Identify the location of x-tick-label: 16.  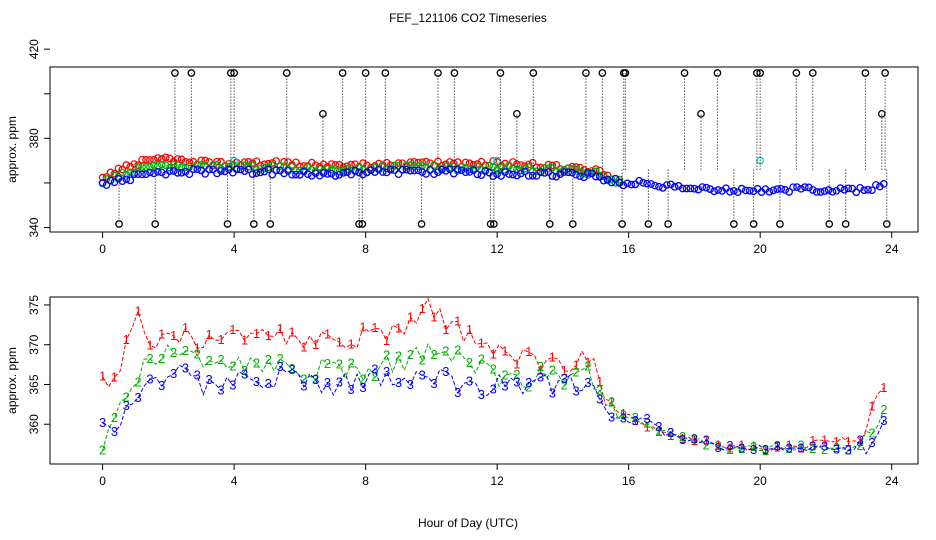
(629, 481).